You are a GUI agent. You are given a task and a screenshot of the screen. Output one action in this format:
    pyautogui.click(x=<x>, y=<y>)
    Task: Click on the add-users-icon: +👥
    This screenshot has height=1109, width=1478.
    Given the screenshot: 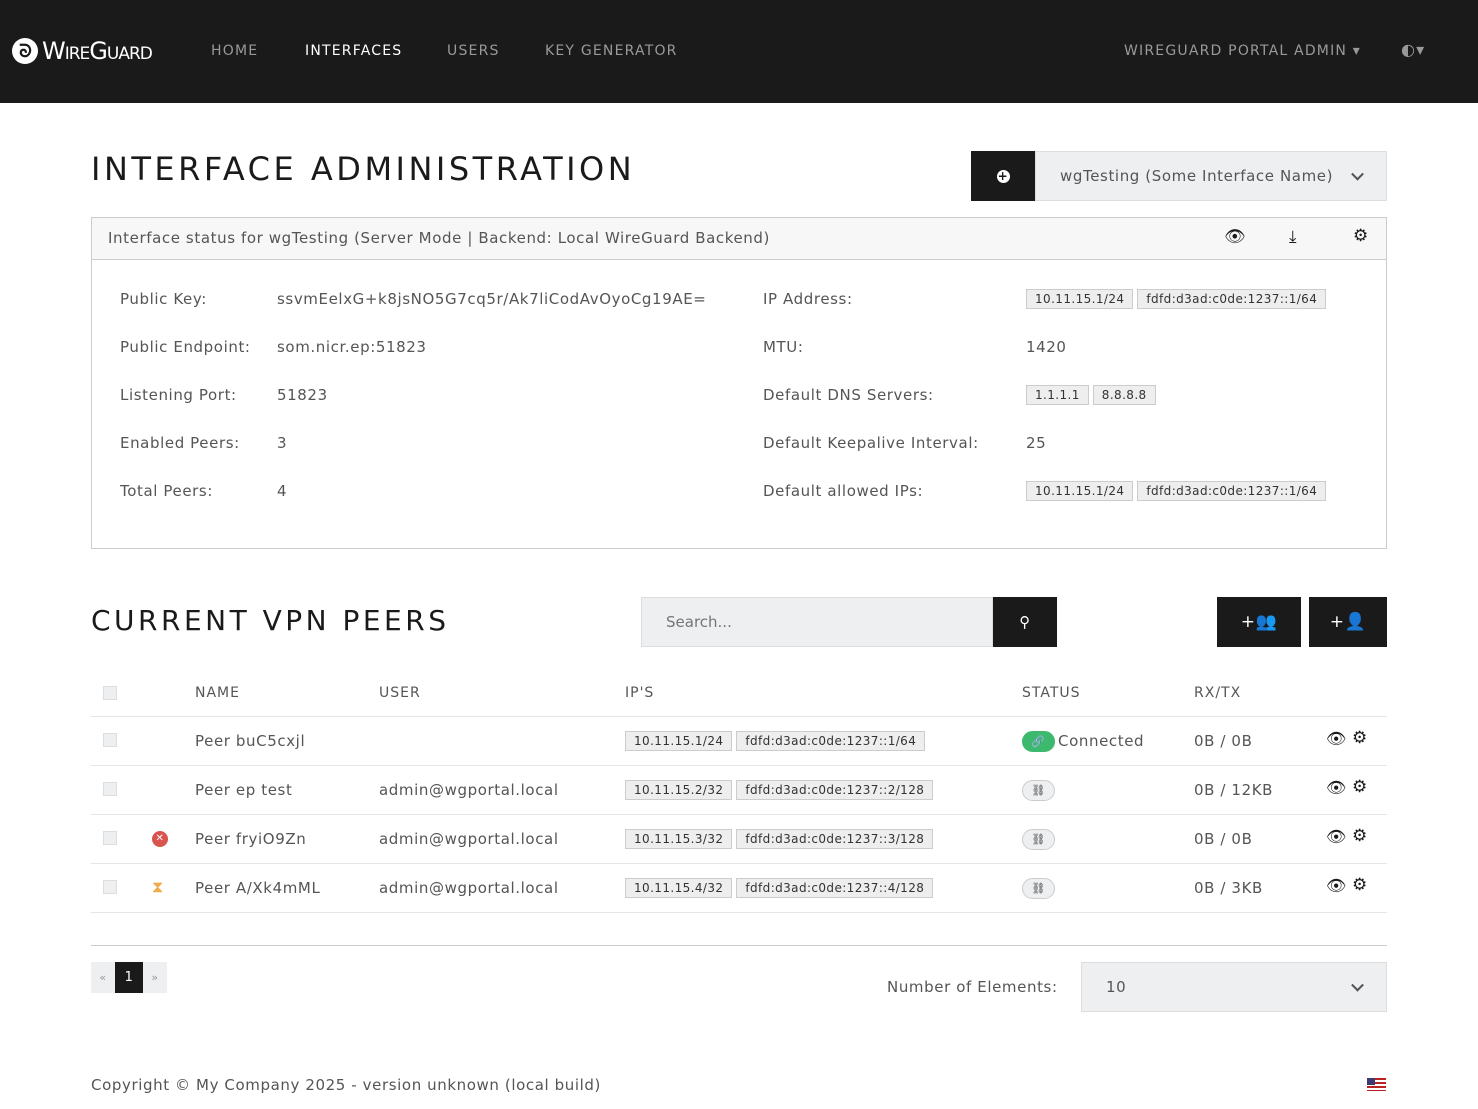 What is the action you would take?
    pyautogui.click(x=1259, y=622)
    